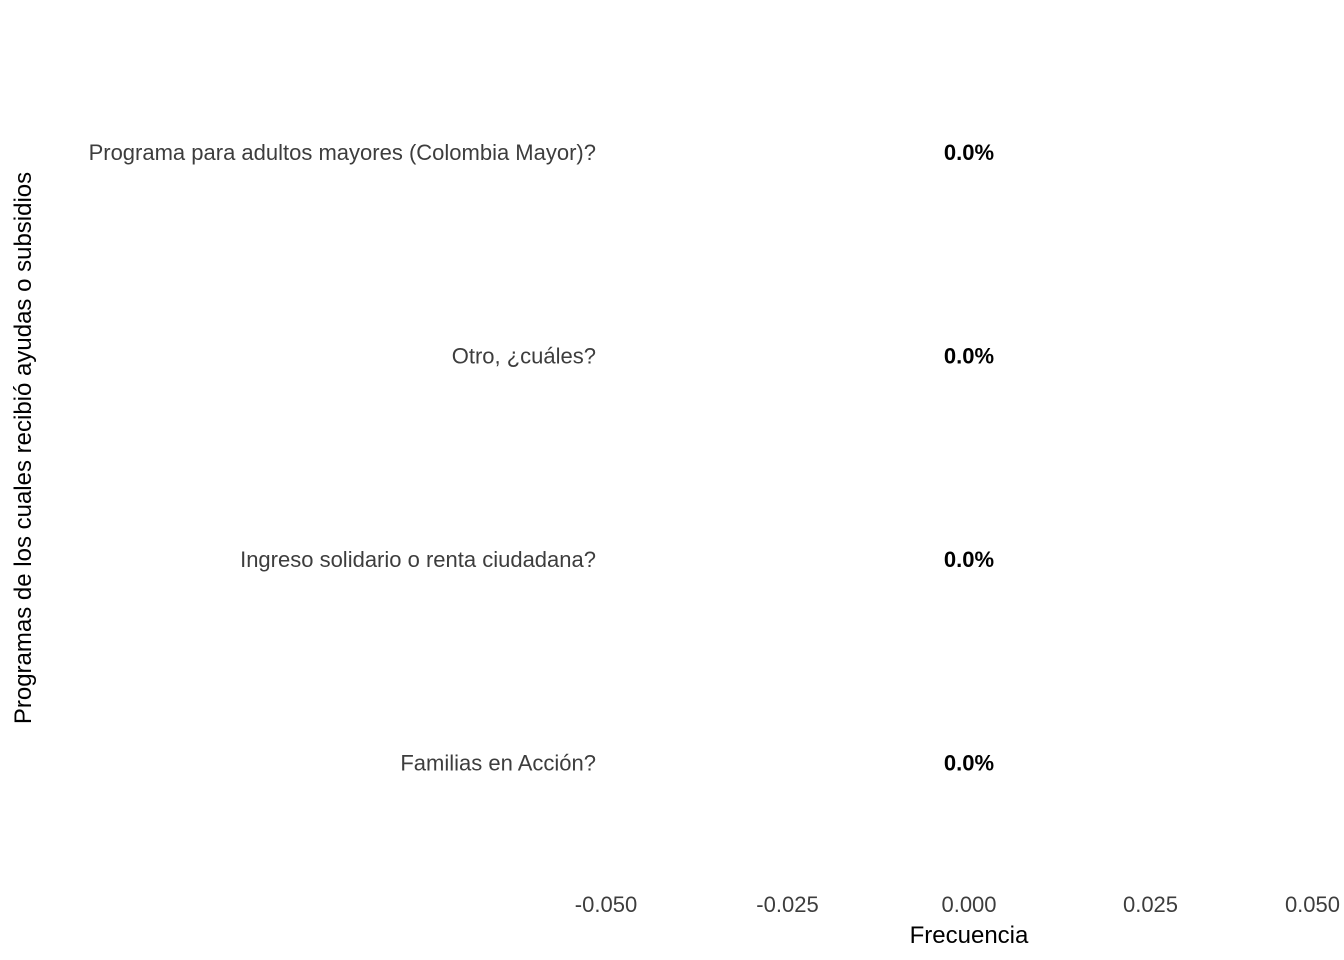 The image size is (1344, 960). I want to click on x-tick-label: 0.025, so click(1150, 904).